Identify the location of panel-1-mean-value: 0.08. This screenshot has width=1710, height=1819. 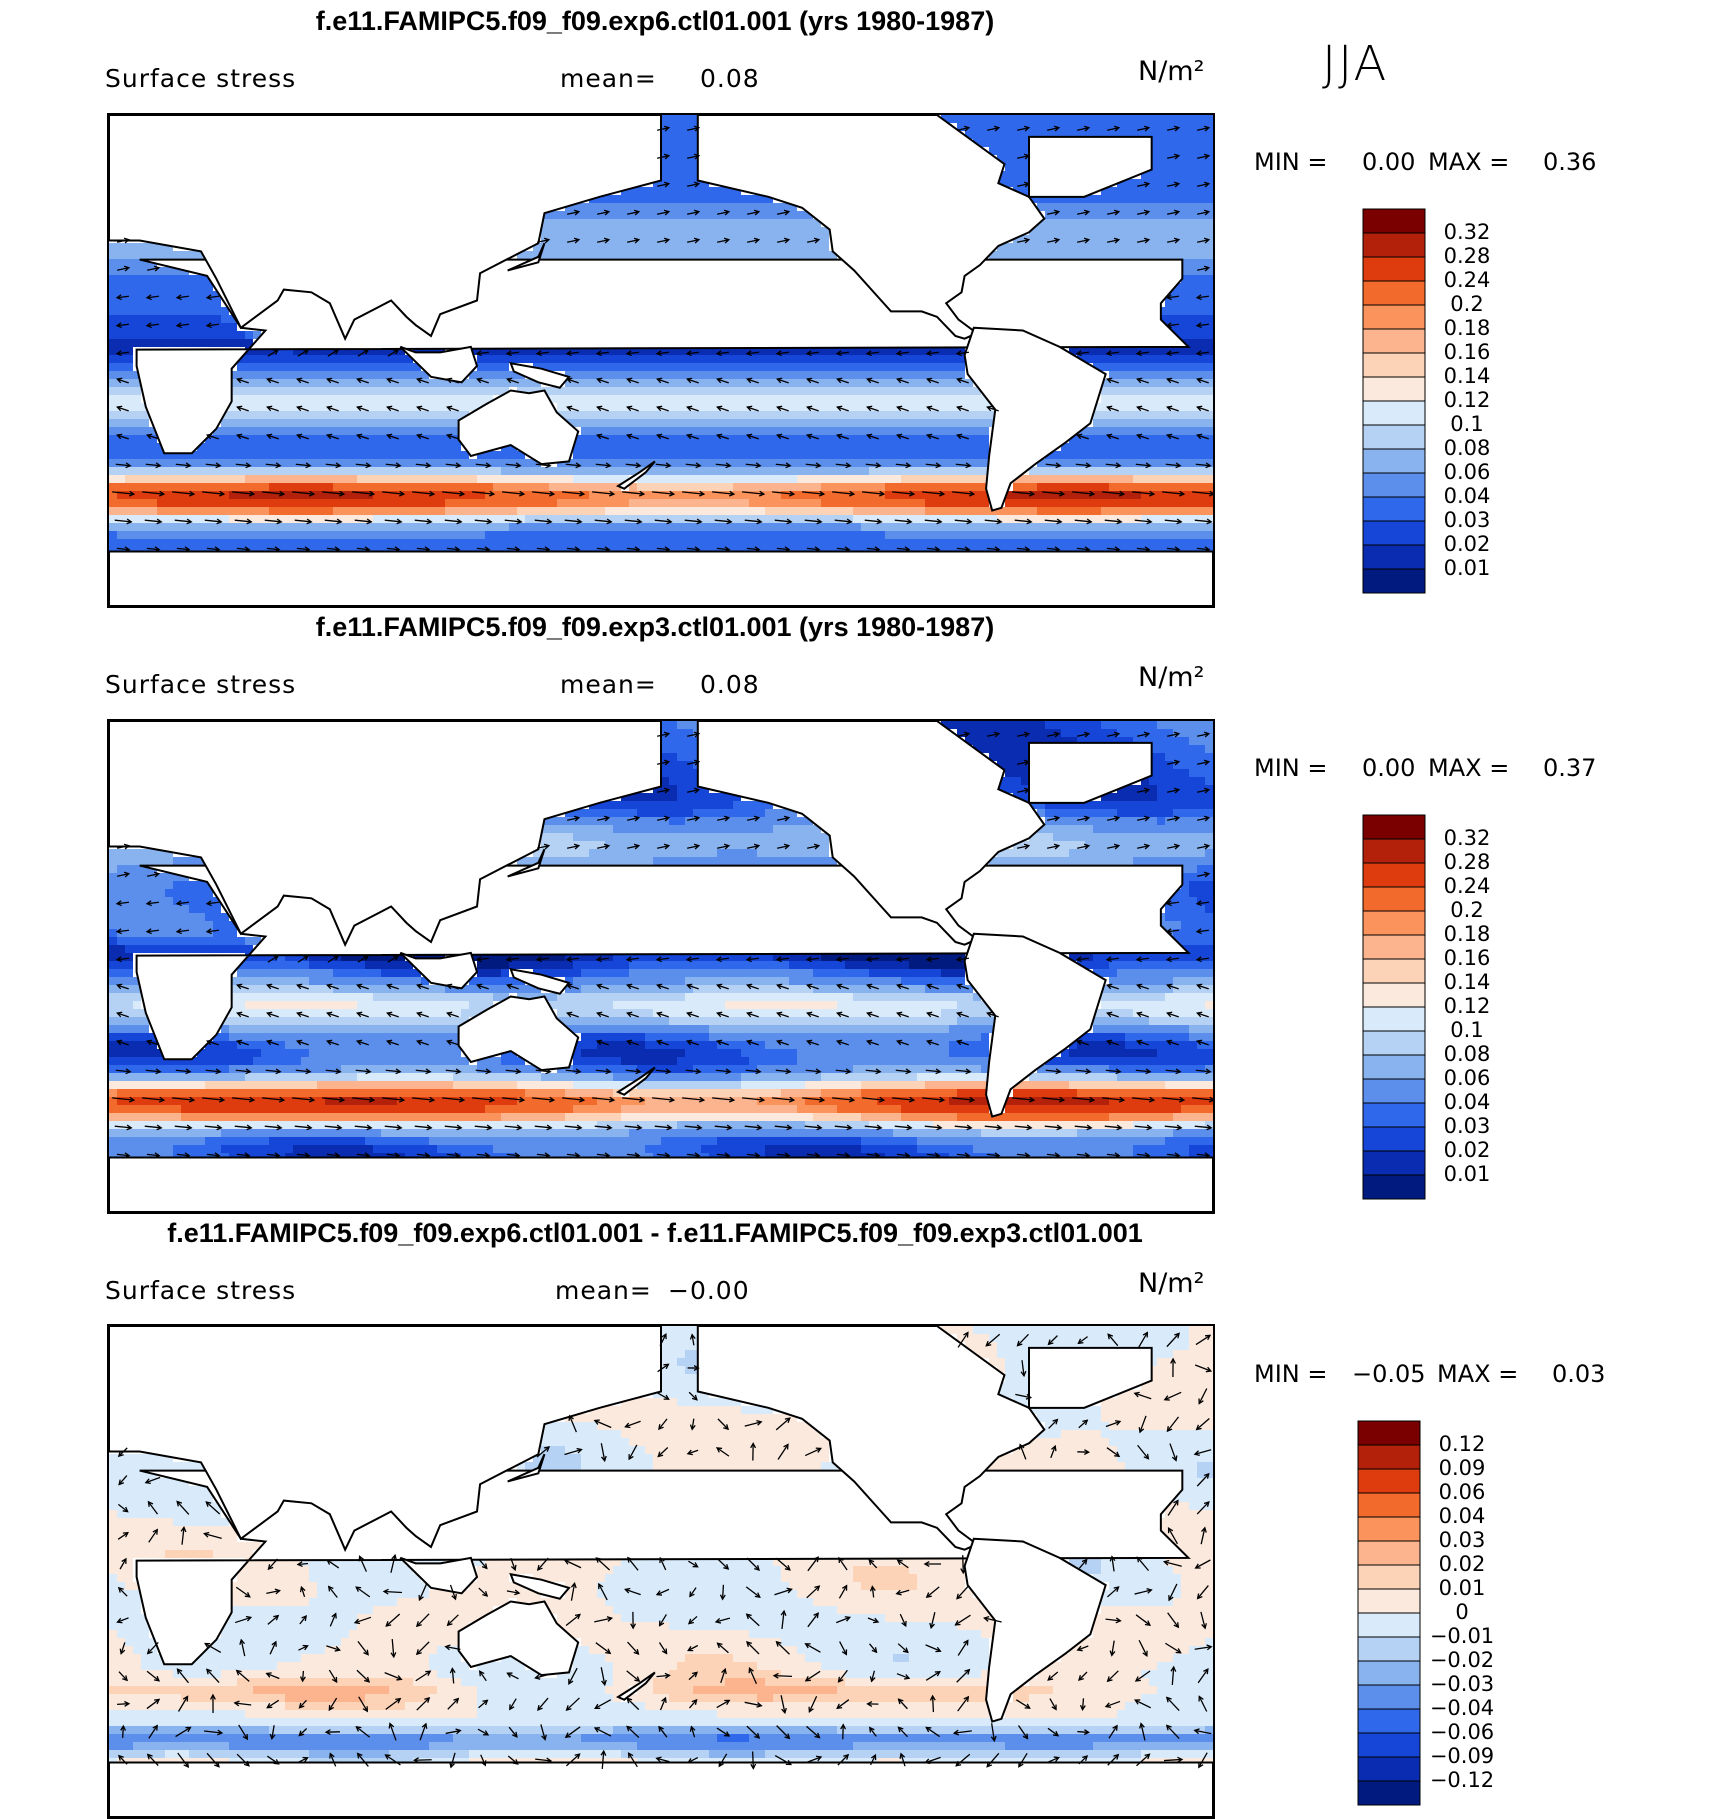
(730, 78).